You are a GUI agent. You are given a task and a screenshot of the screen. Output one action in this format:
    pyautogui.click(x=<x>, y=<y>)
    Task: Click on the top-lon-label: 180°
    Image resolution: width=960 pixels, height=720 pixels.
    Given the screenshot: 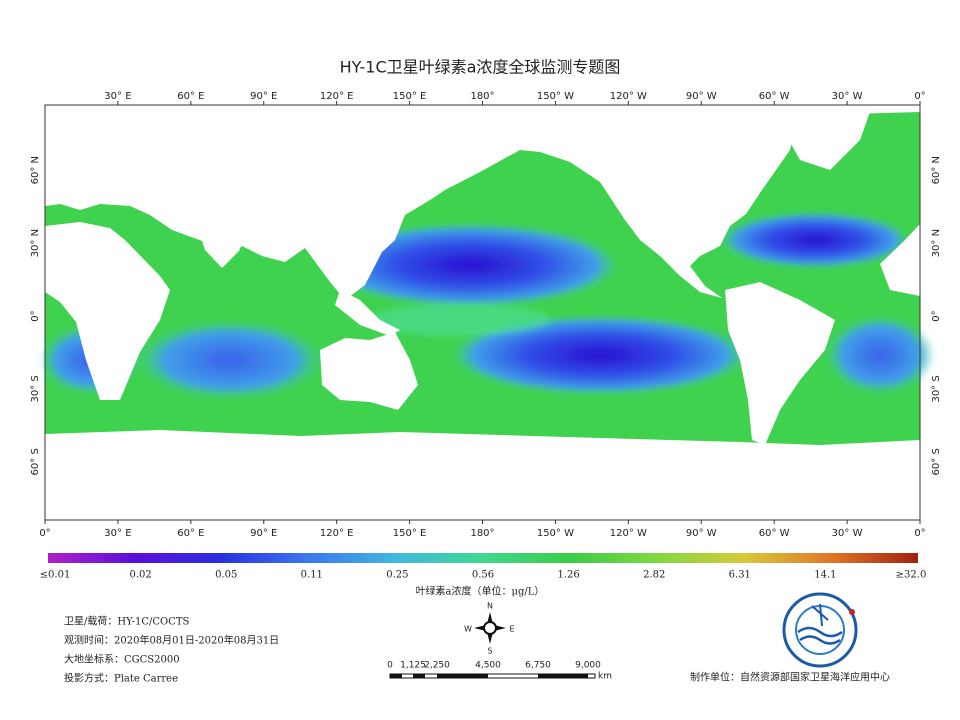 What is the action you would take?
    pyautogui.click(x=482, y=96)
    